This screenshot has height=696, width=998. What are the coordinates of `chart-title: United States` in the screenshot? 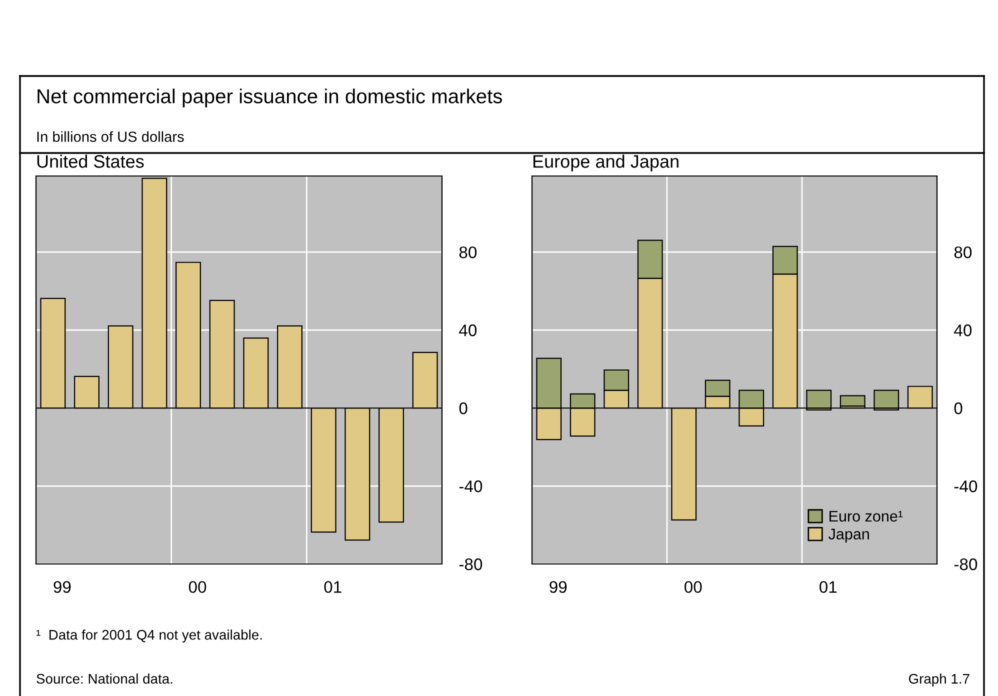 It's located at (90, 161).